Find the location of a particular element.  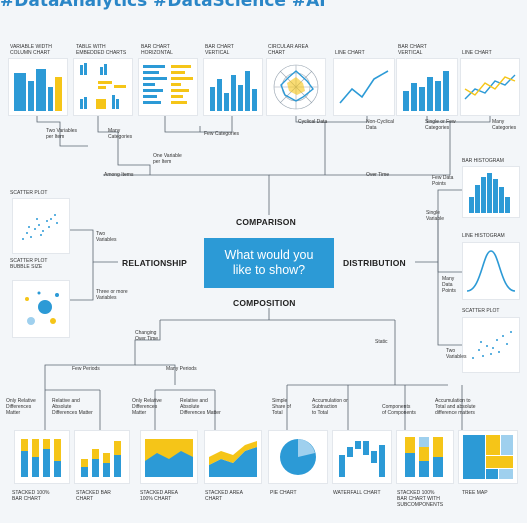

note-dist-two-vars: Two Variables is located at coordinates (456, 354).